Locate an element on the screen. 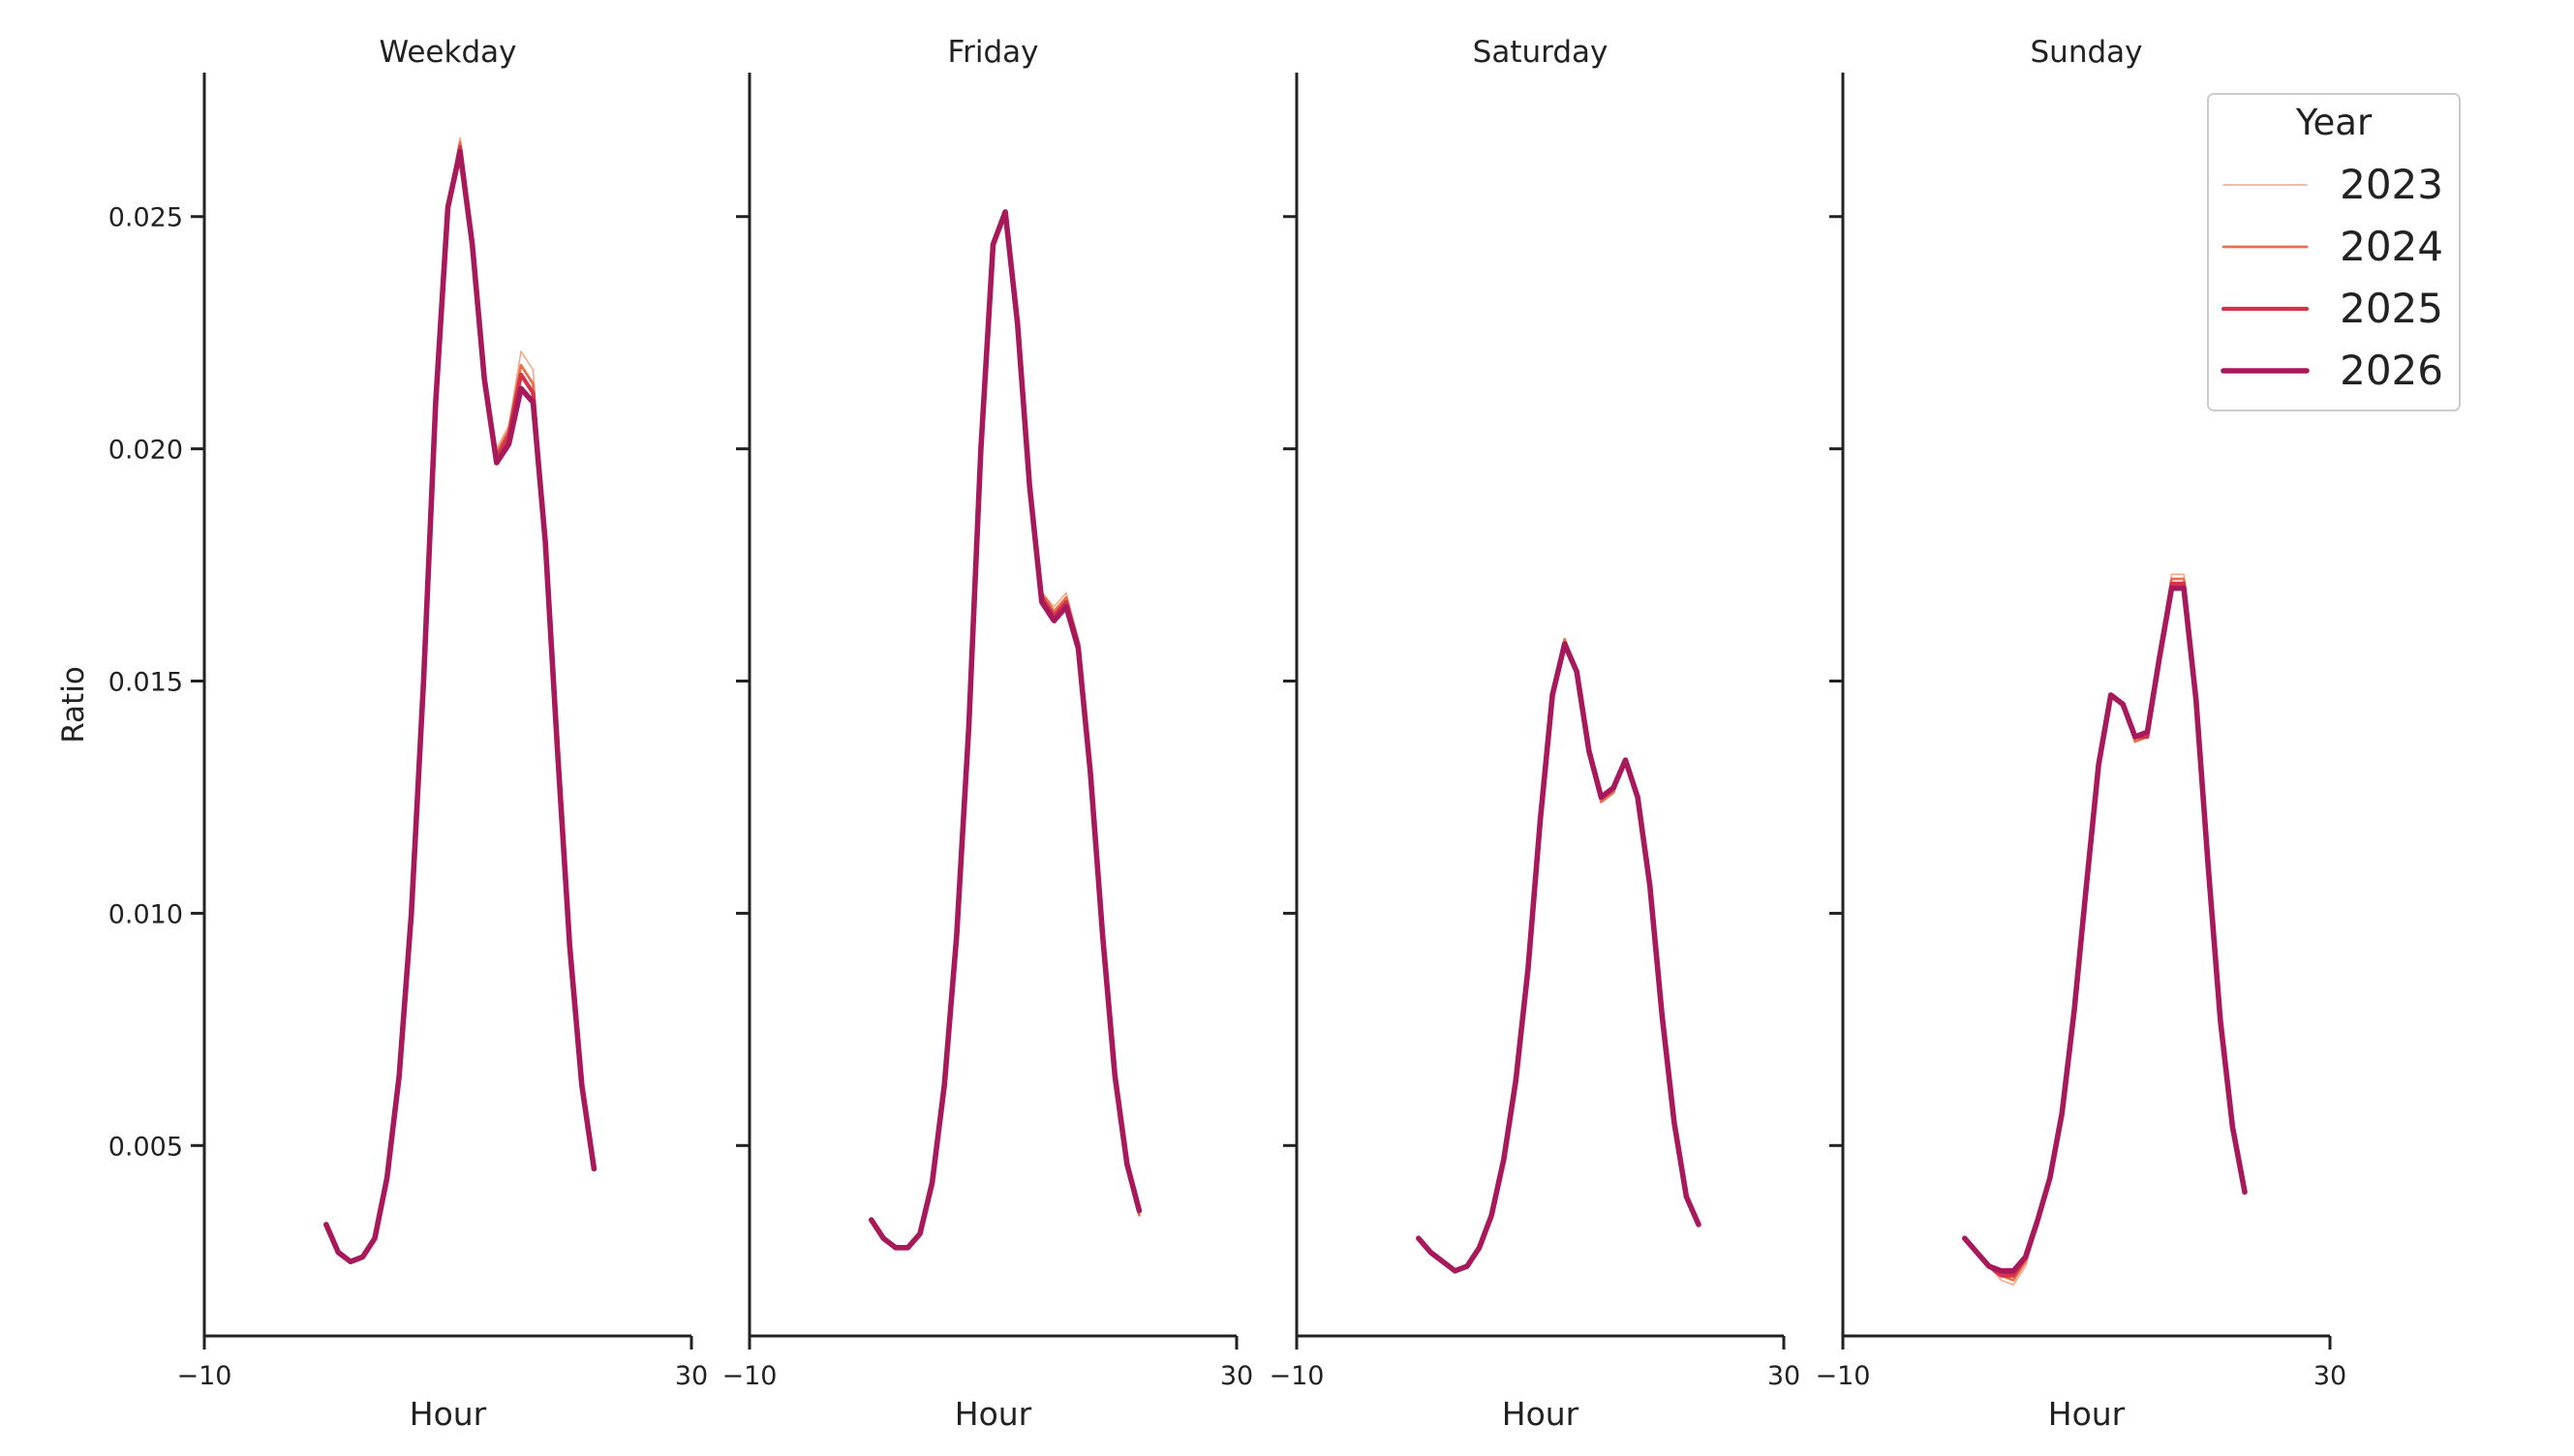 Image resolution: width=2574 pixels, height=1456 pixels. y-tick-label: 0.005 is located at coordinates (146, 1147).